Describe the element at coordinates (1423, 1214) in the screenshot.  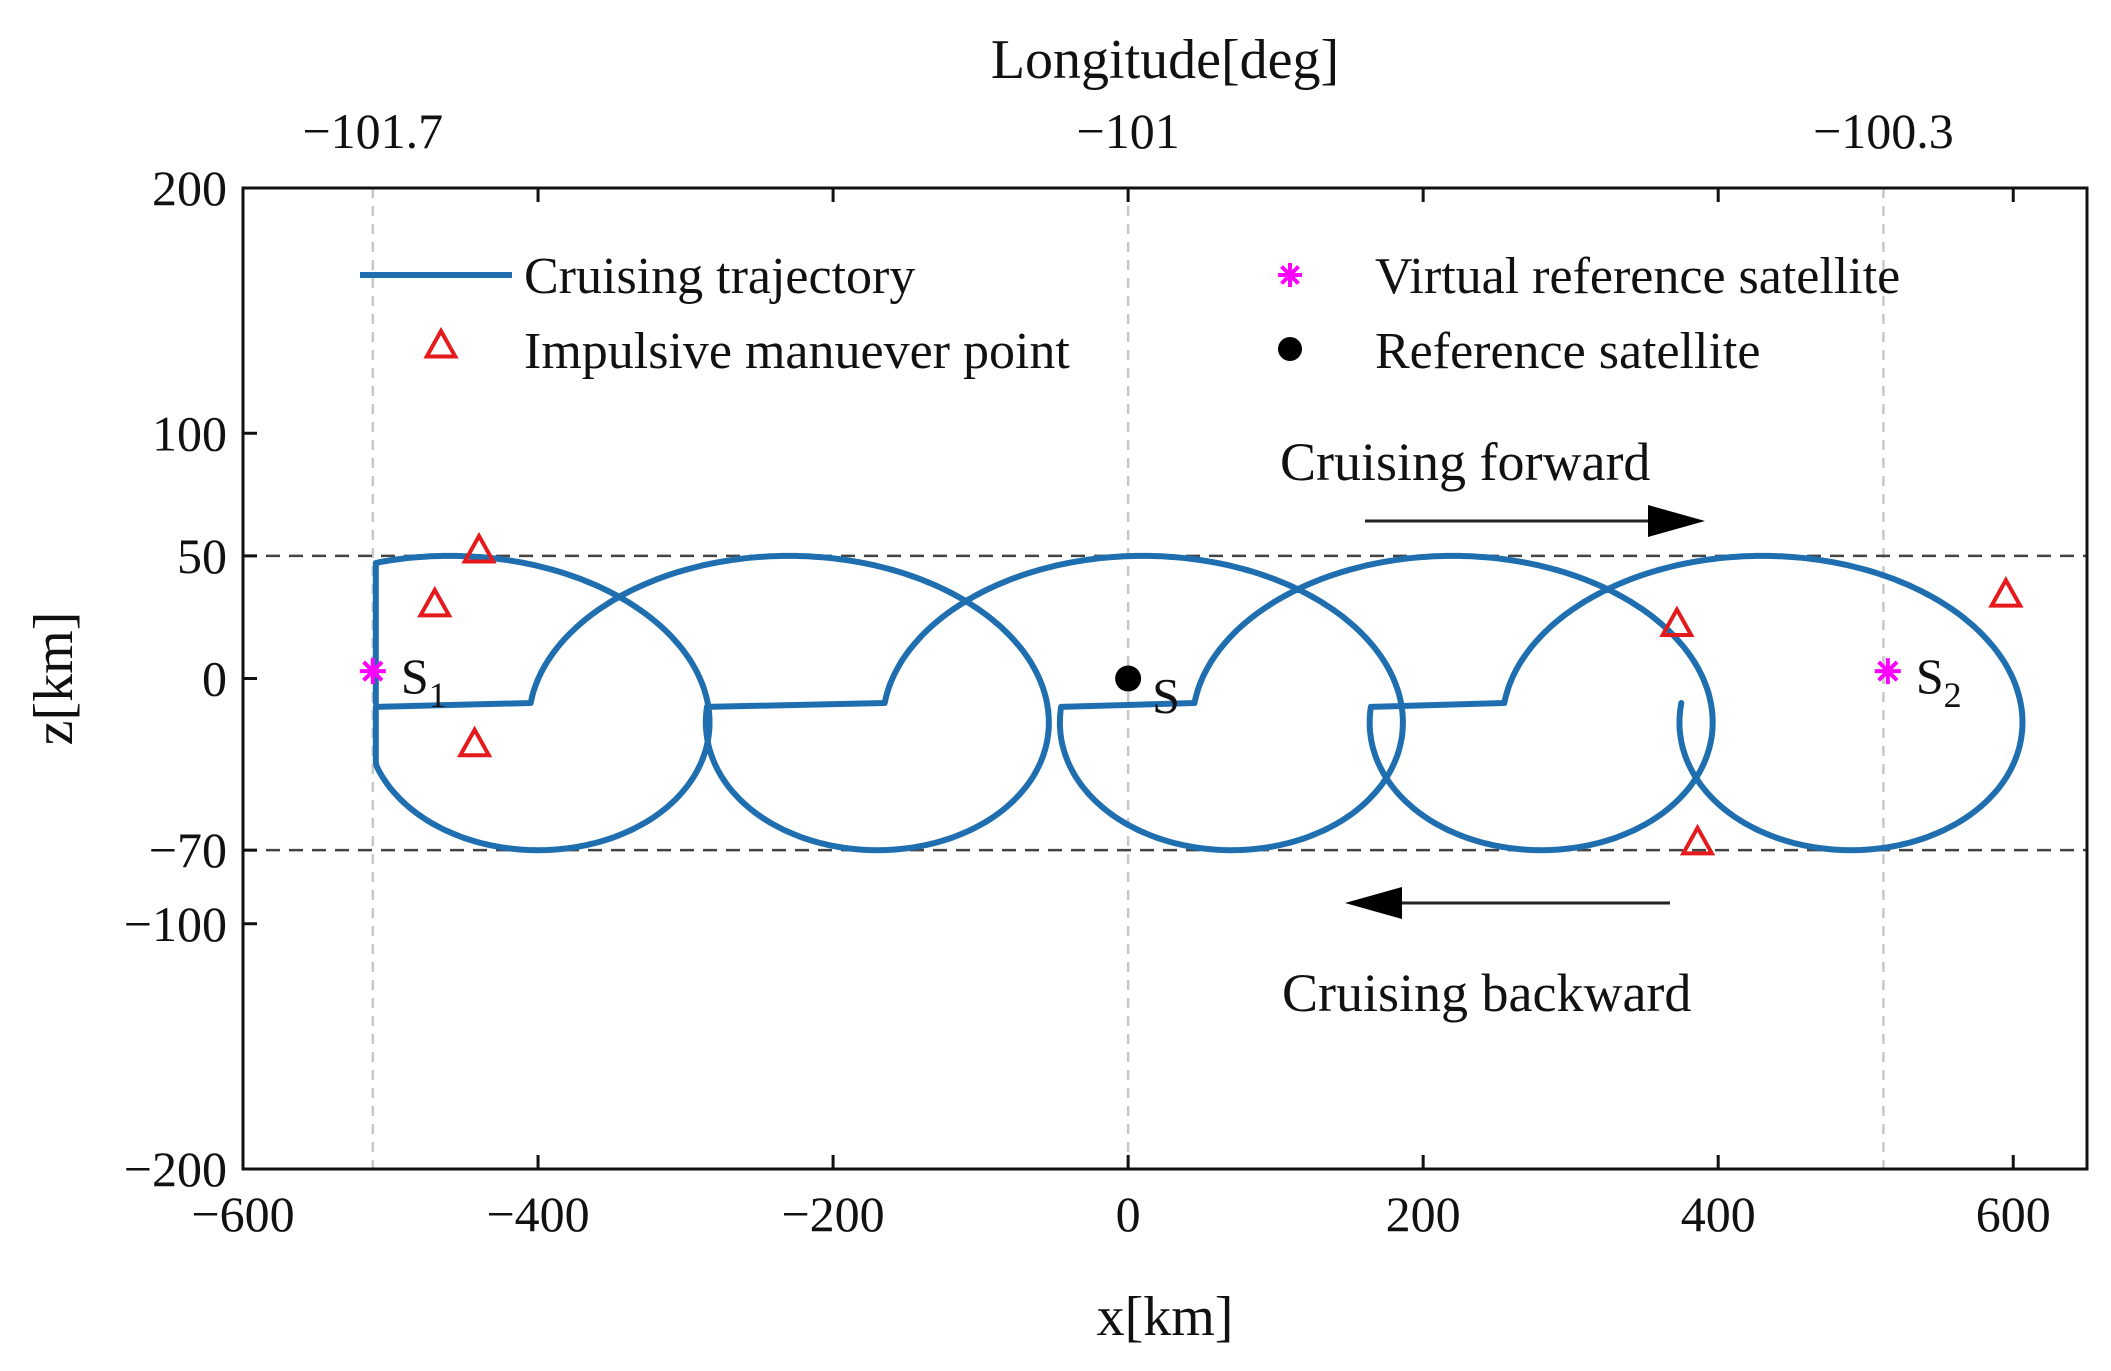
I see `x-tick-label: 200` at that location.